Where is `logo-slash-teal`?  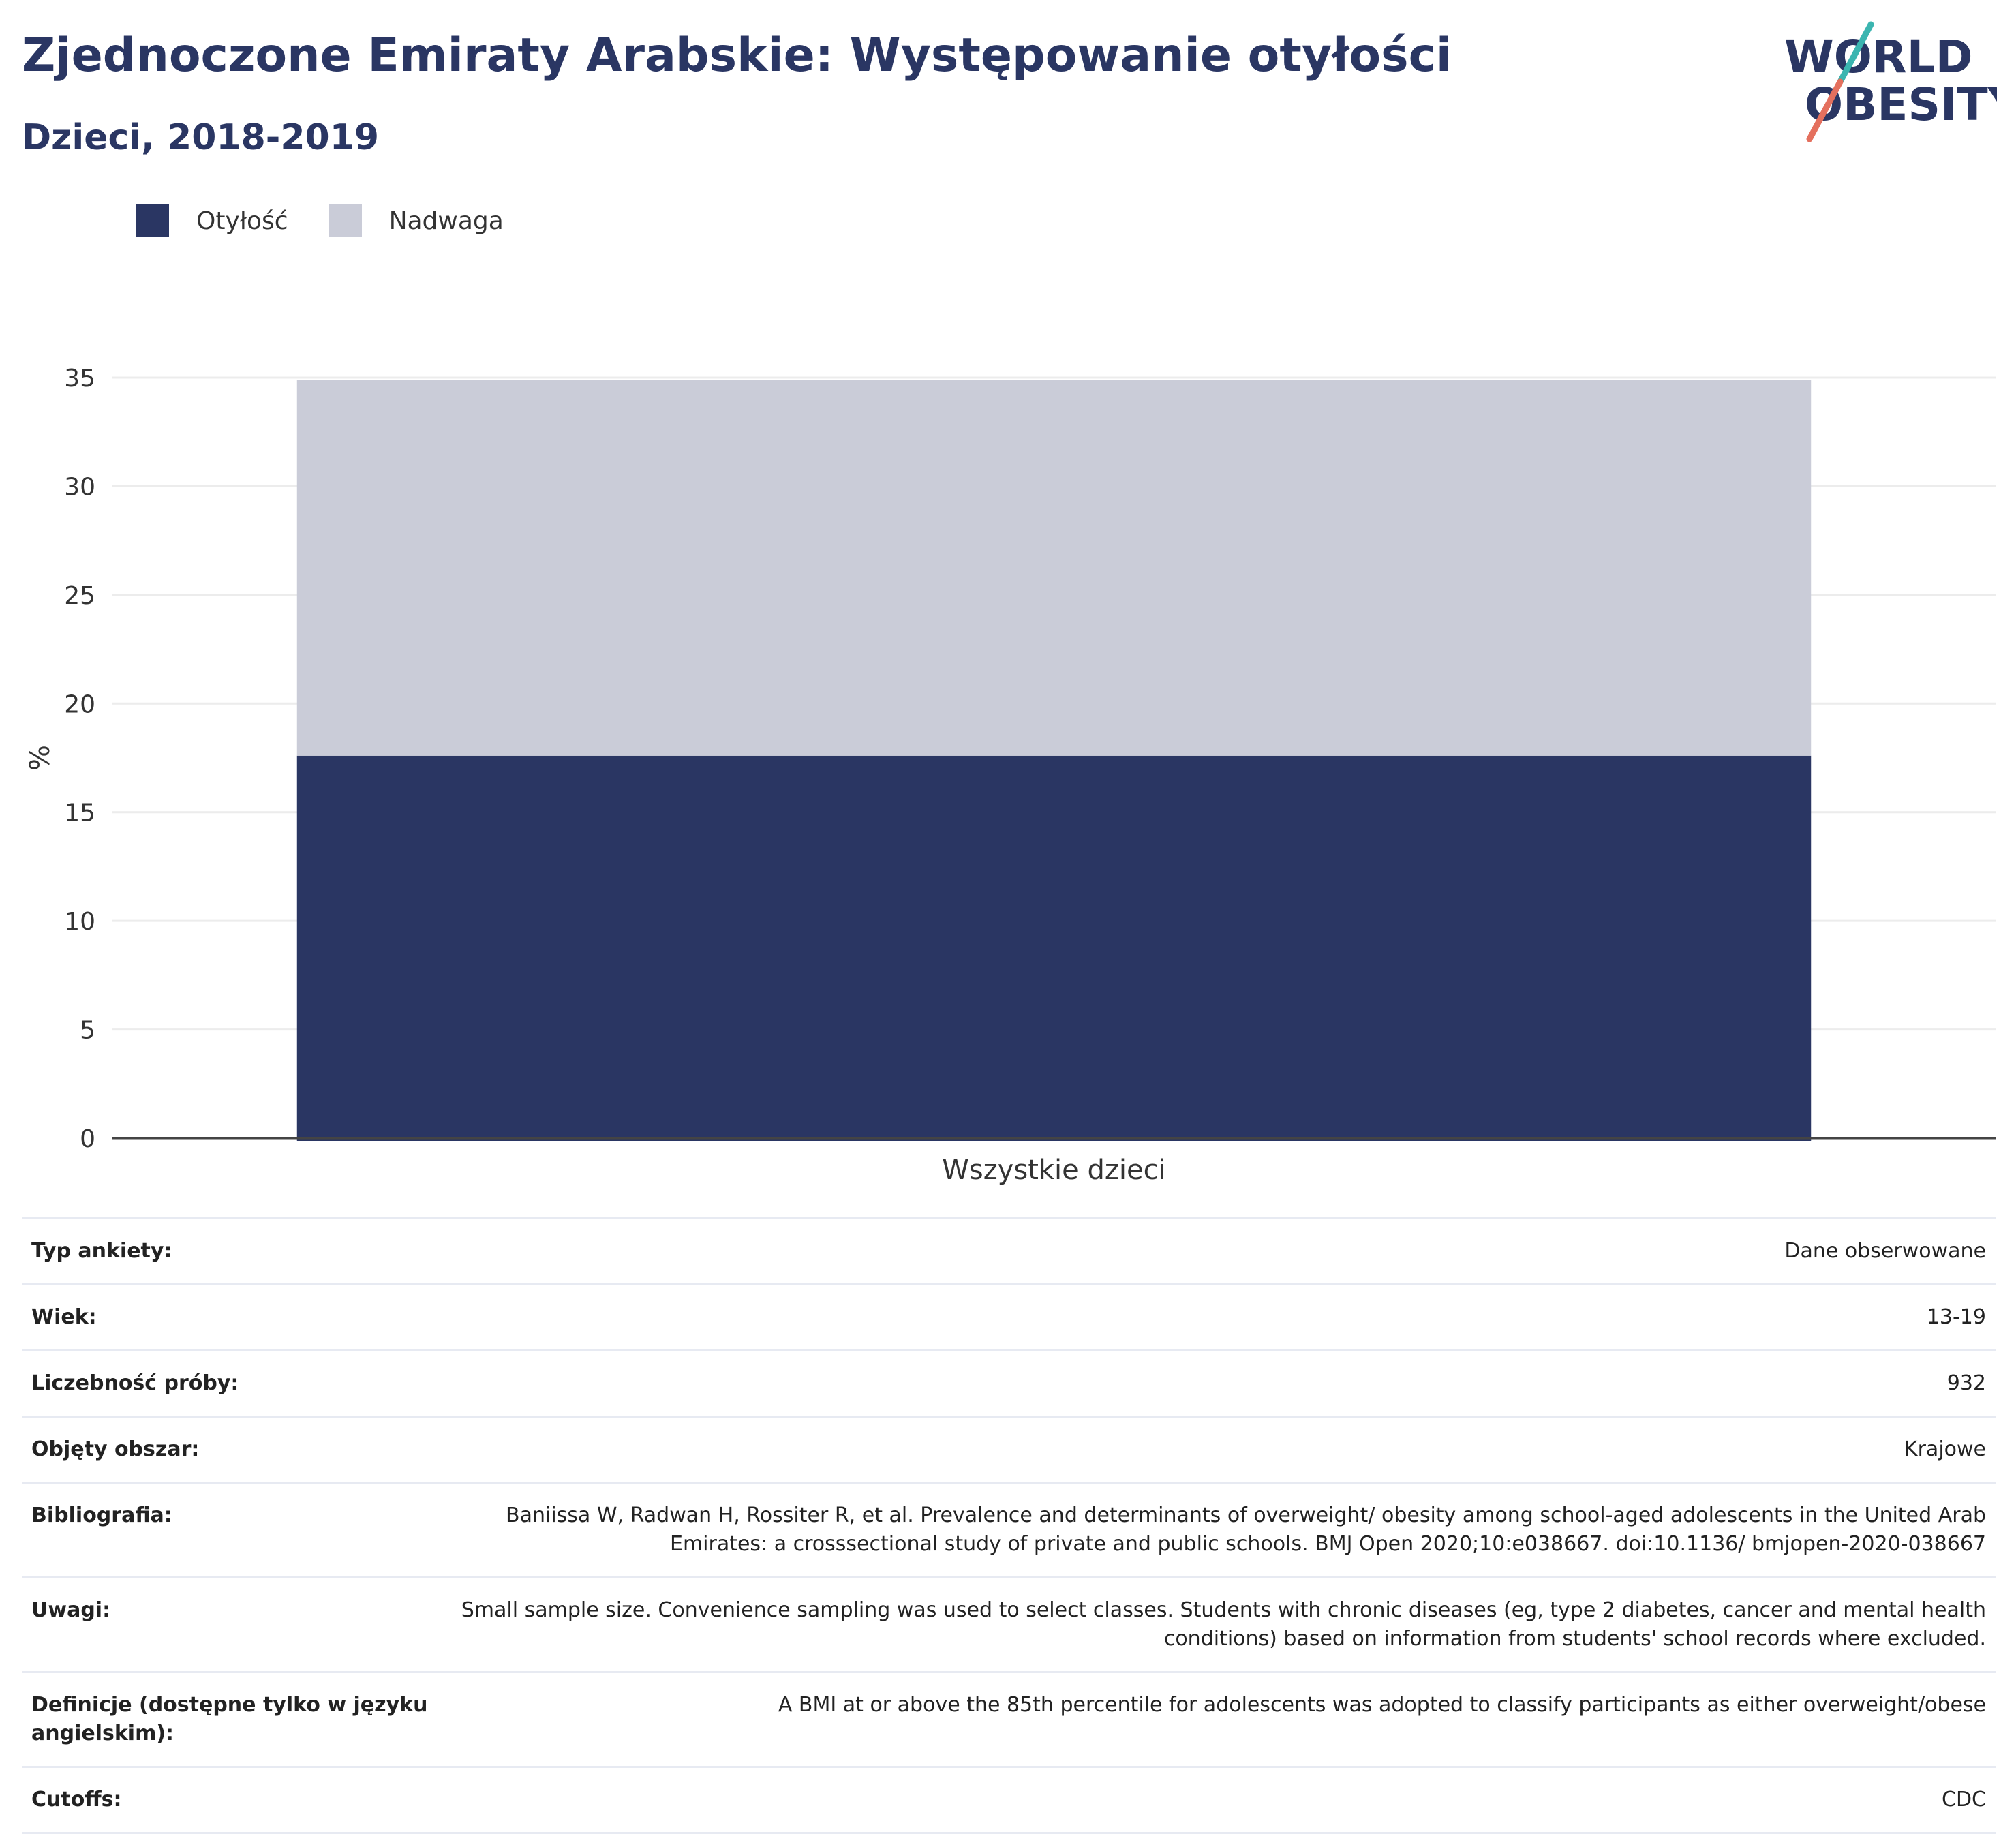 logo-slash-teal is located at coordinates (1855, 53).